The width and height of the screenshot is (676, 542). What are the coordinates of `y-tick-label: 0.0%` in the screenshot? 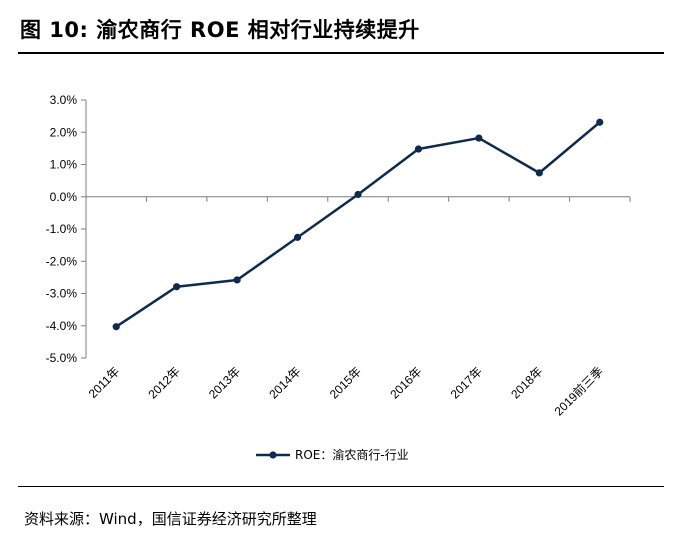 It's located at (64, 197).